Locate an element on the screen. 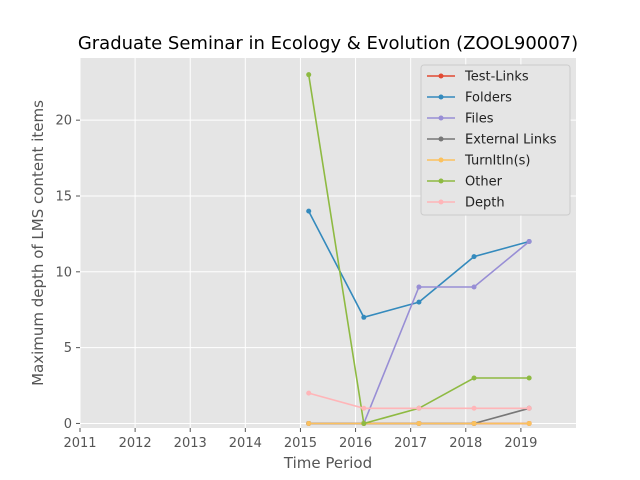 This screenshot has height=480, width=640. legend-item-other: Other is located at coordinates (465, 182).